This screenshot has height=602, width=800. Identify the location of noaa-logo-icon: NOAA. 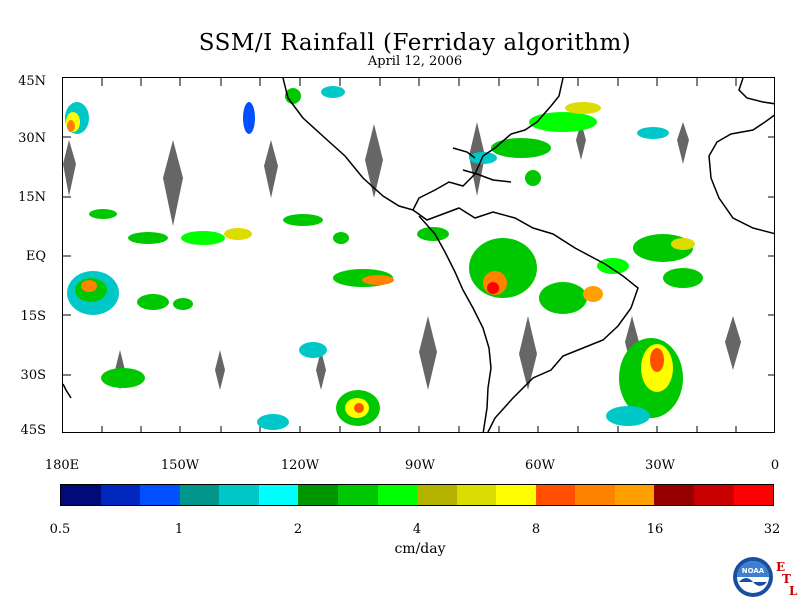
(753, 577).